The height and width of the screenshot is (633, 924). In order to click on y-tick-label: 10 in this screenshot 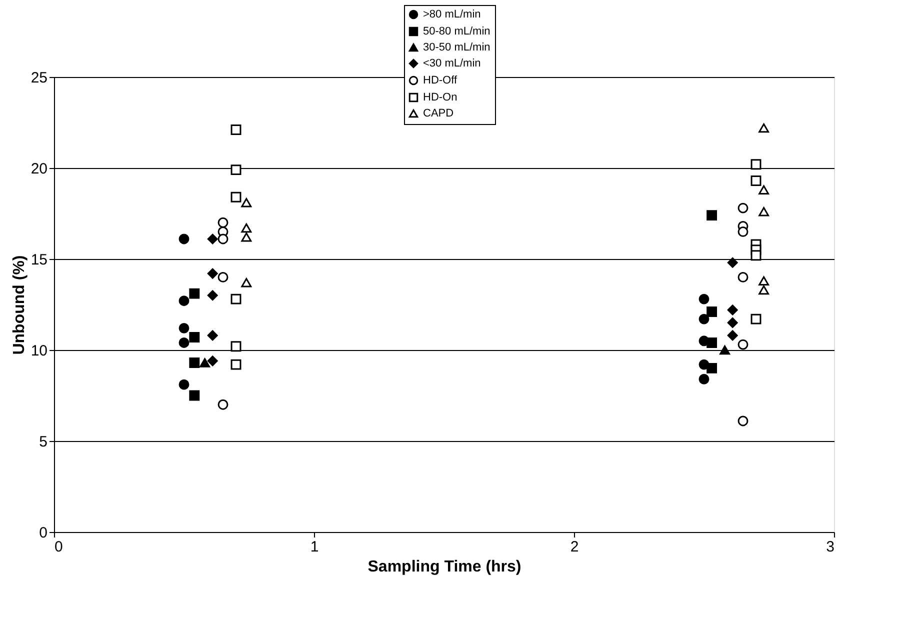, I will do `click(39, 351)`.